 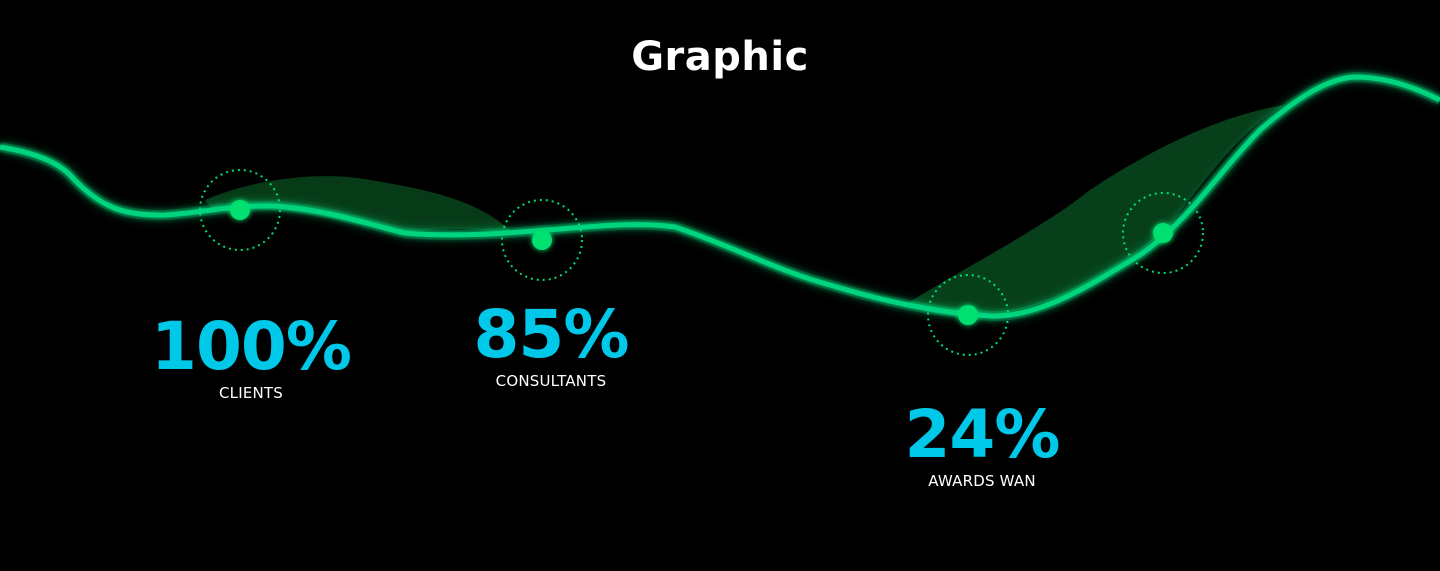 I want to click on marker-extra, so click(x=1163, y=233).